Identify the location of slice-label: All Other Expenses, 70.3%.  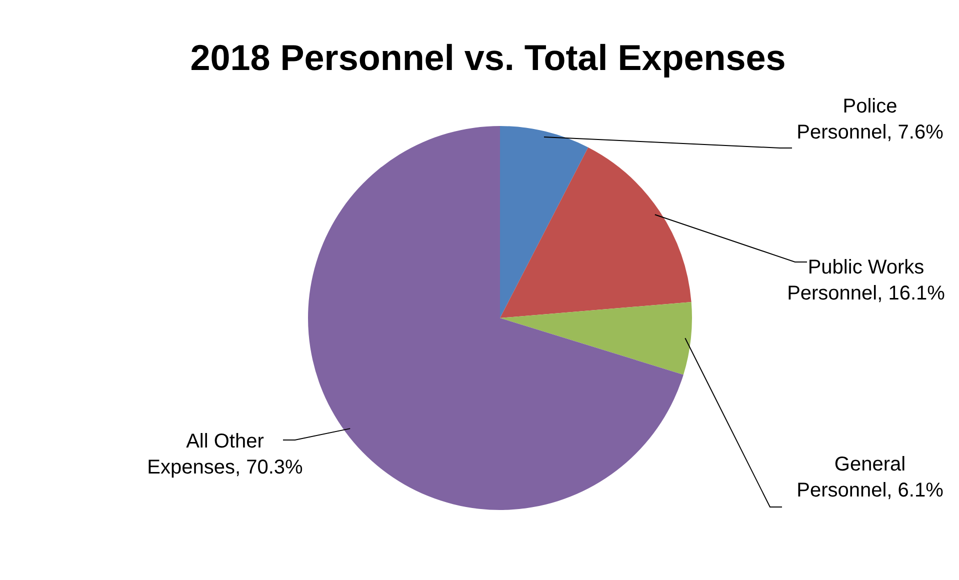
(225, 454).